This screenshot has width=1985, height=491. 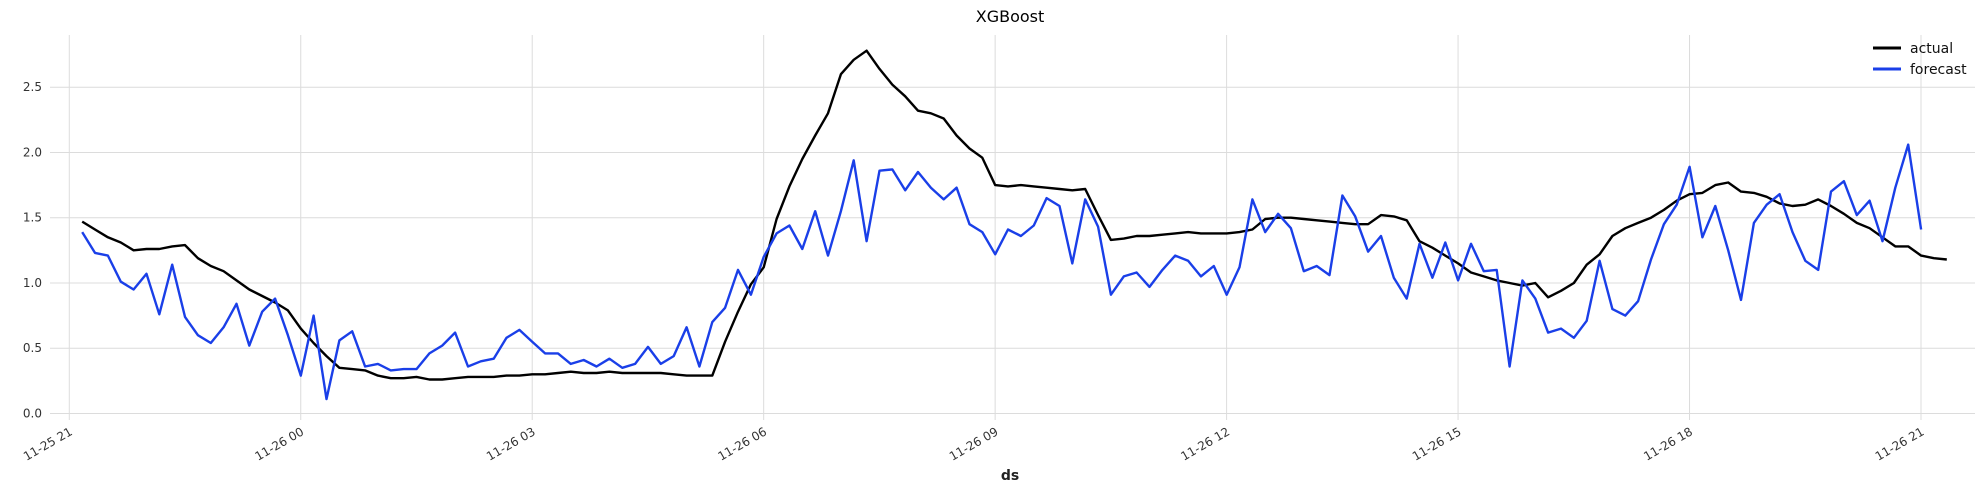 I want to click on x-tick-label: 11-25 21, so click(x=48, y=443).